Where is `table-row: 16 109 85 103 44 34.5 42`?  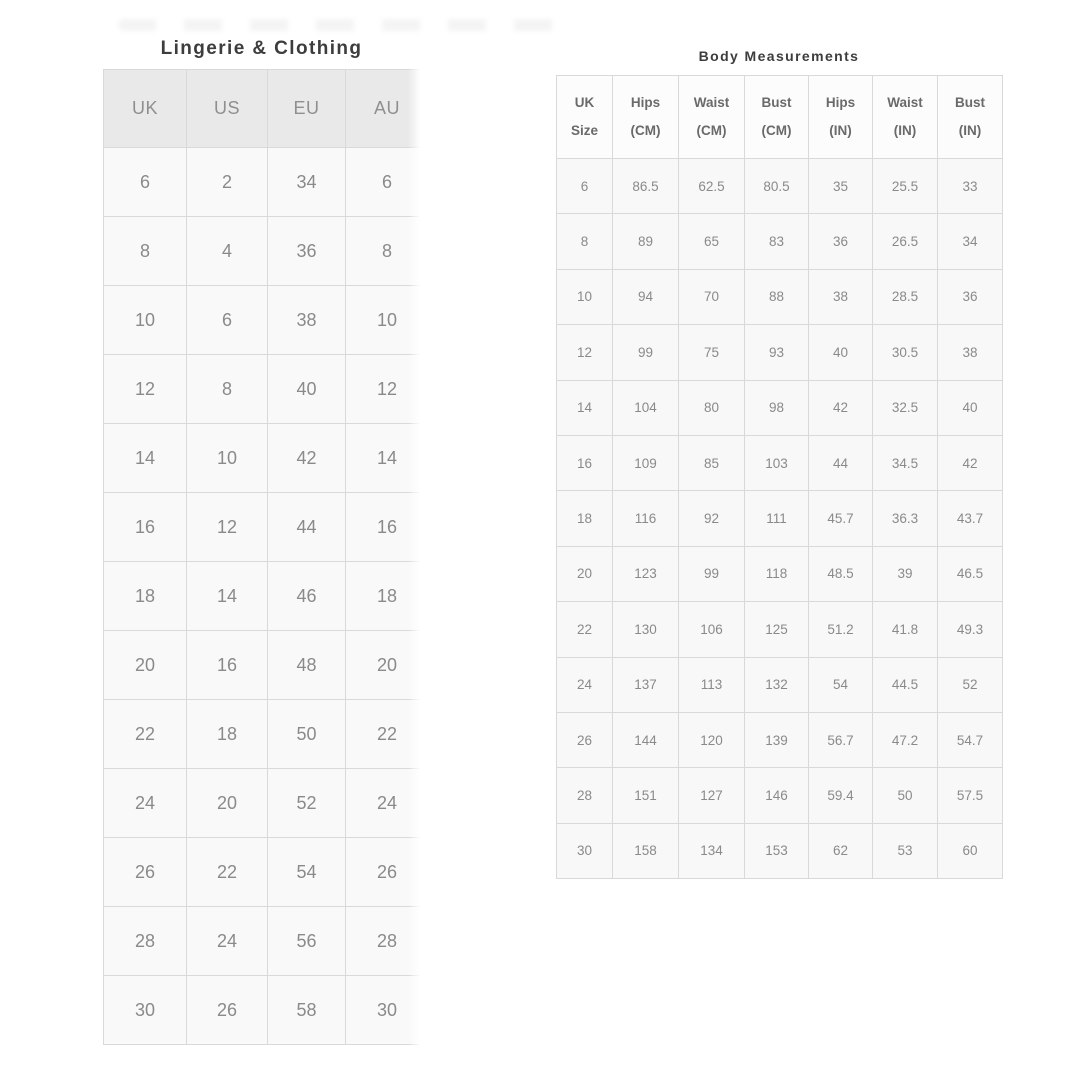
table-row: 16 109 85 103 44 34.5 42 is located at coordinates (779, 463).